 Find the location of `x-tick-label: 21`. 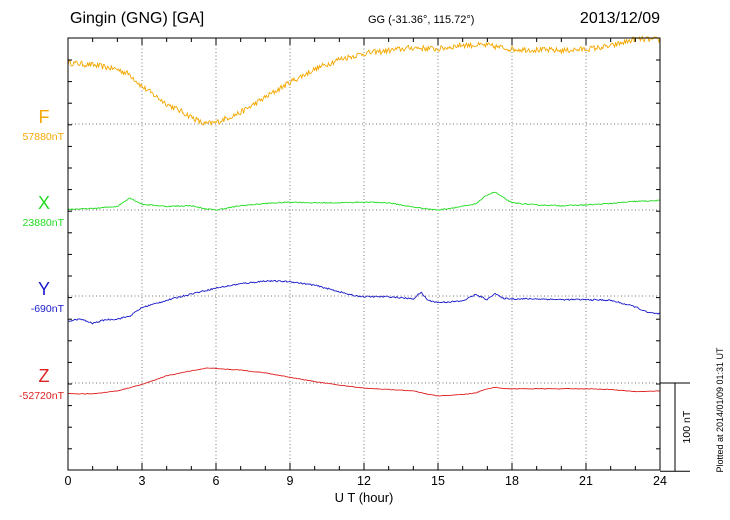

x-tick-label: 21 is located at coordinates (586, 481).